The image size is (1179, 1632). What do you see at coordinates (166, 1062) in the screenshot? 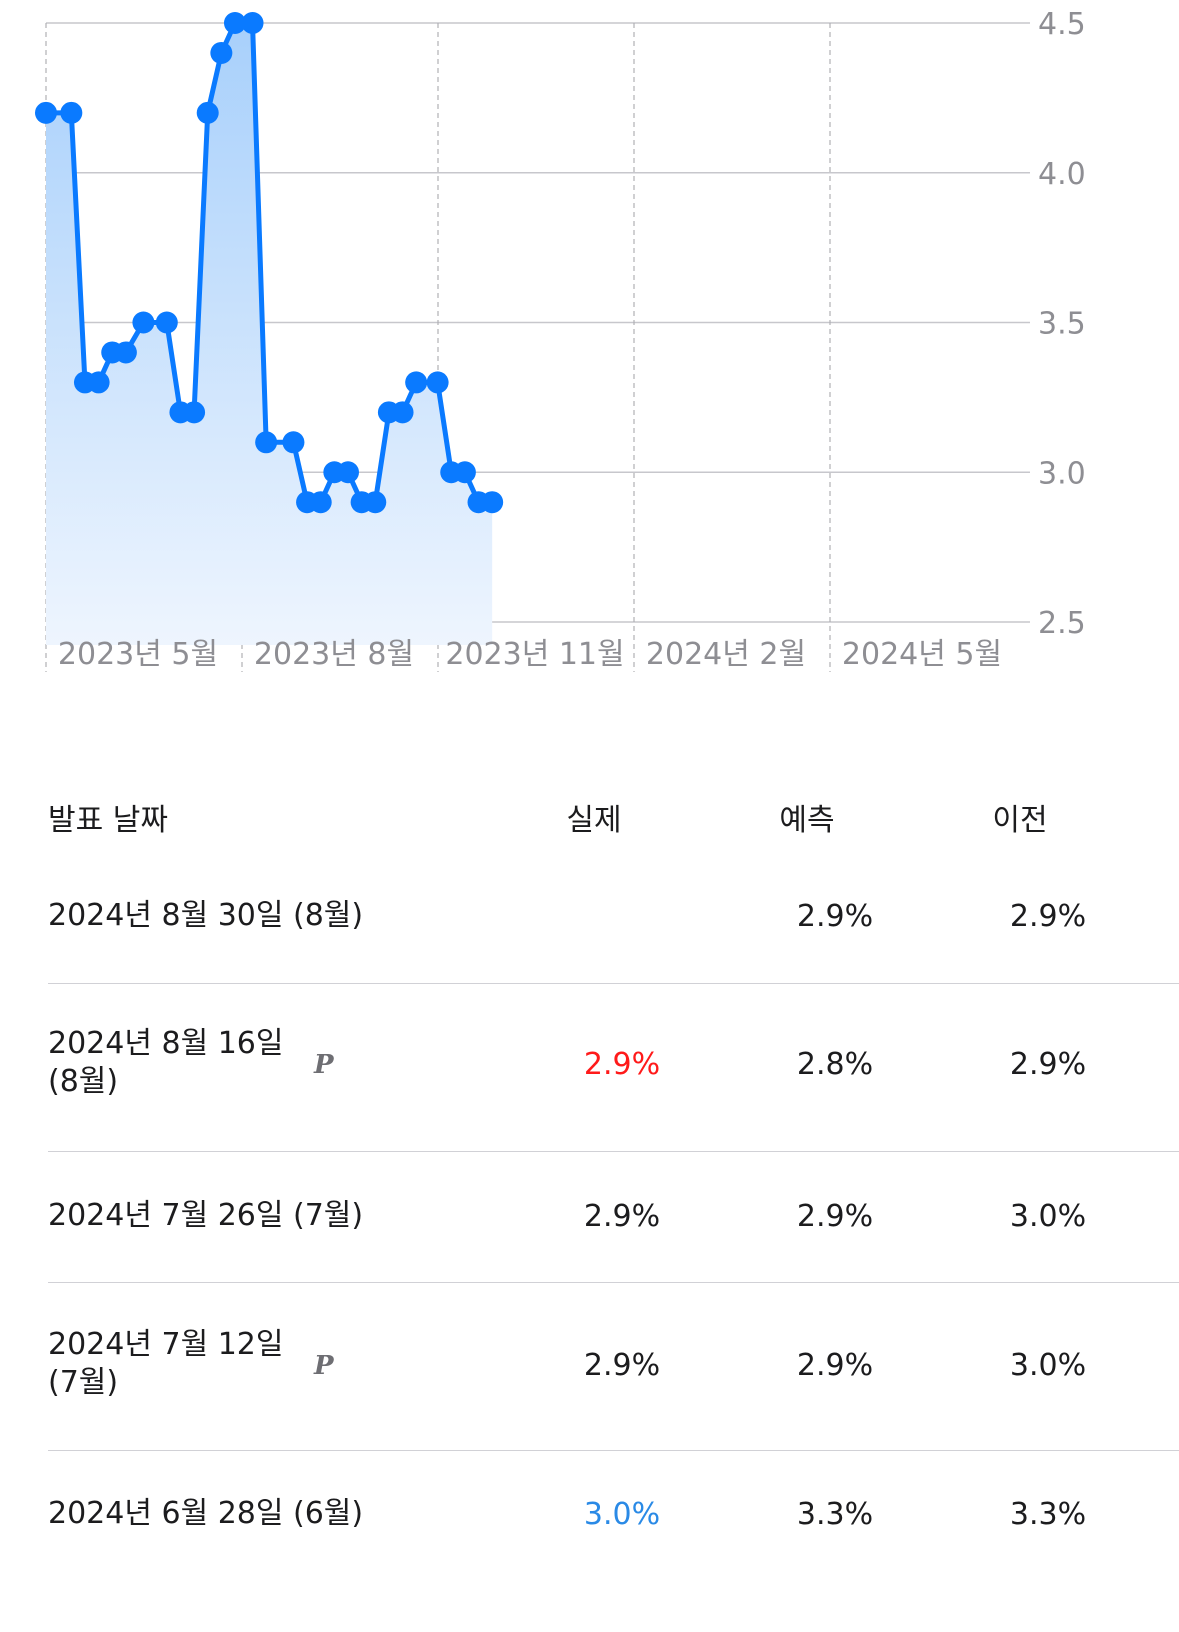
I see `release-date: 2024년 8월 16일 (8월)` at bounding box center [166, 1062].